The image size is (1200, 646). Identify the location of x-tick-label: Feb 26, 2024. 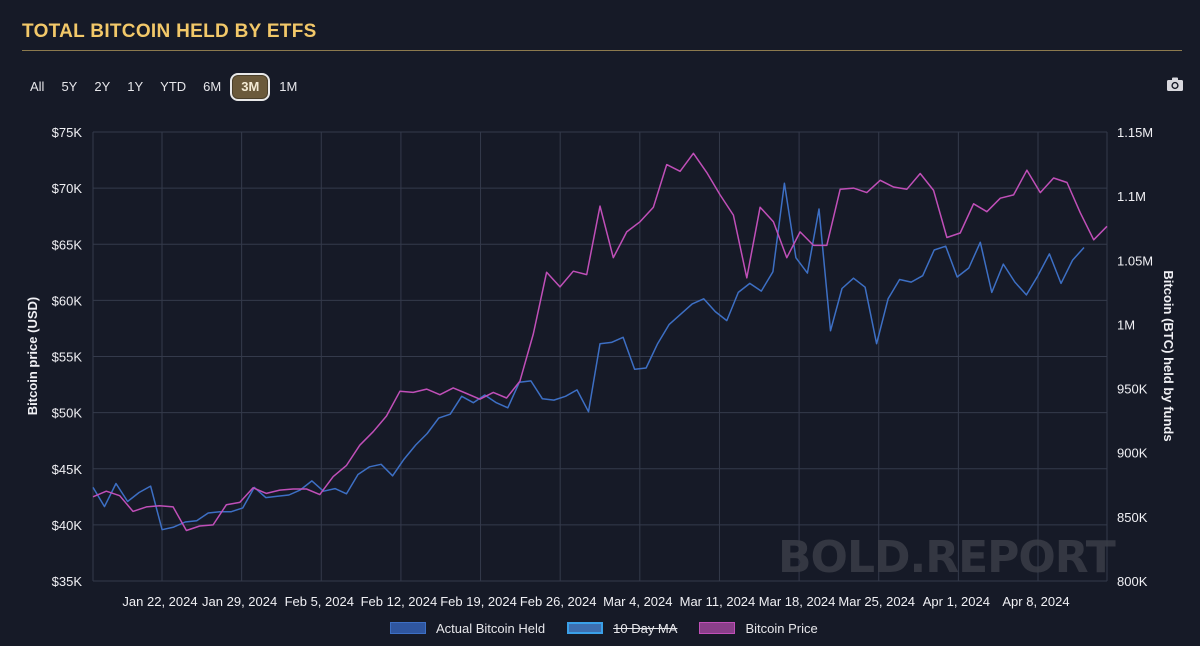
(558, 601).